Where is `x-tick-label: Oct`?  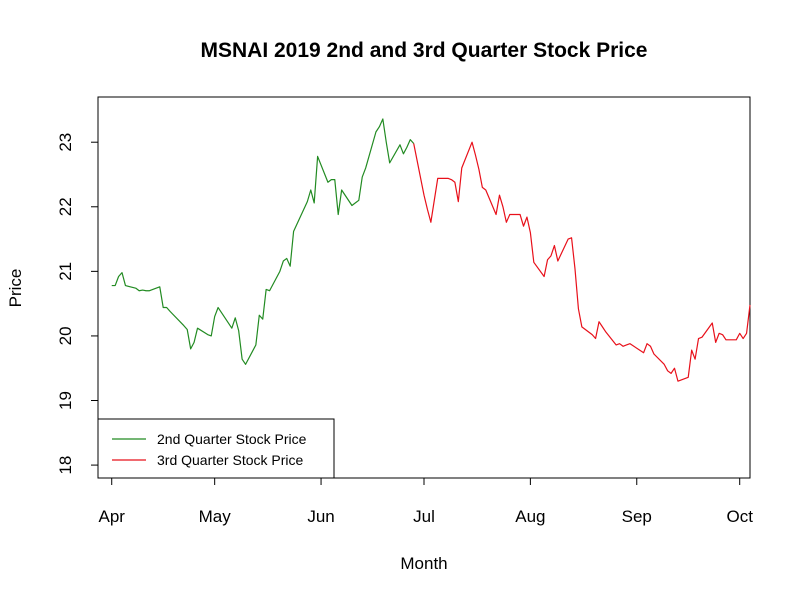 x-tick-label: Oct is located at coordinates (739, 516).